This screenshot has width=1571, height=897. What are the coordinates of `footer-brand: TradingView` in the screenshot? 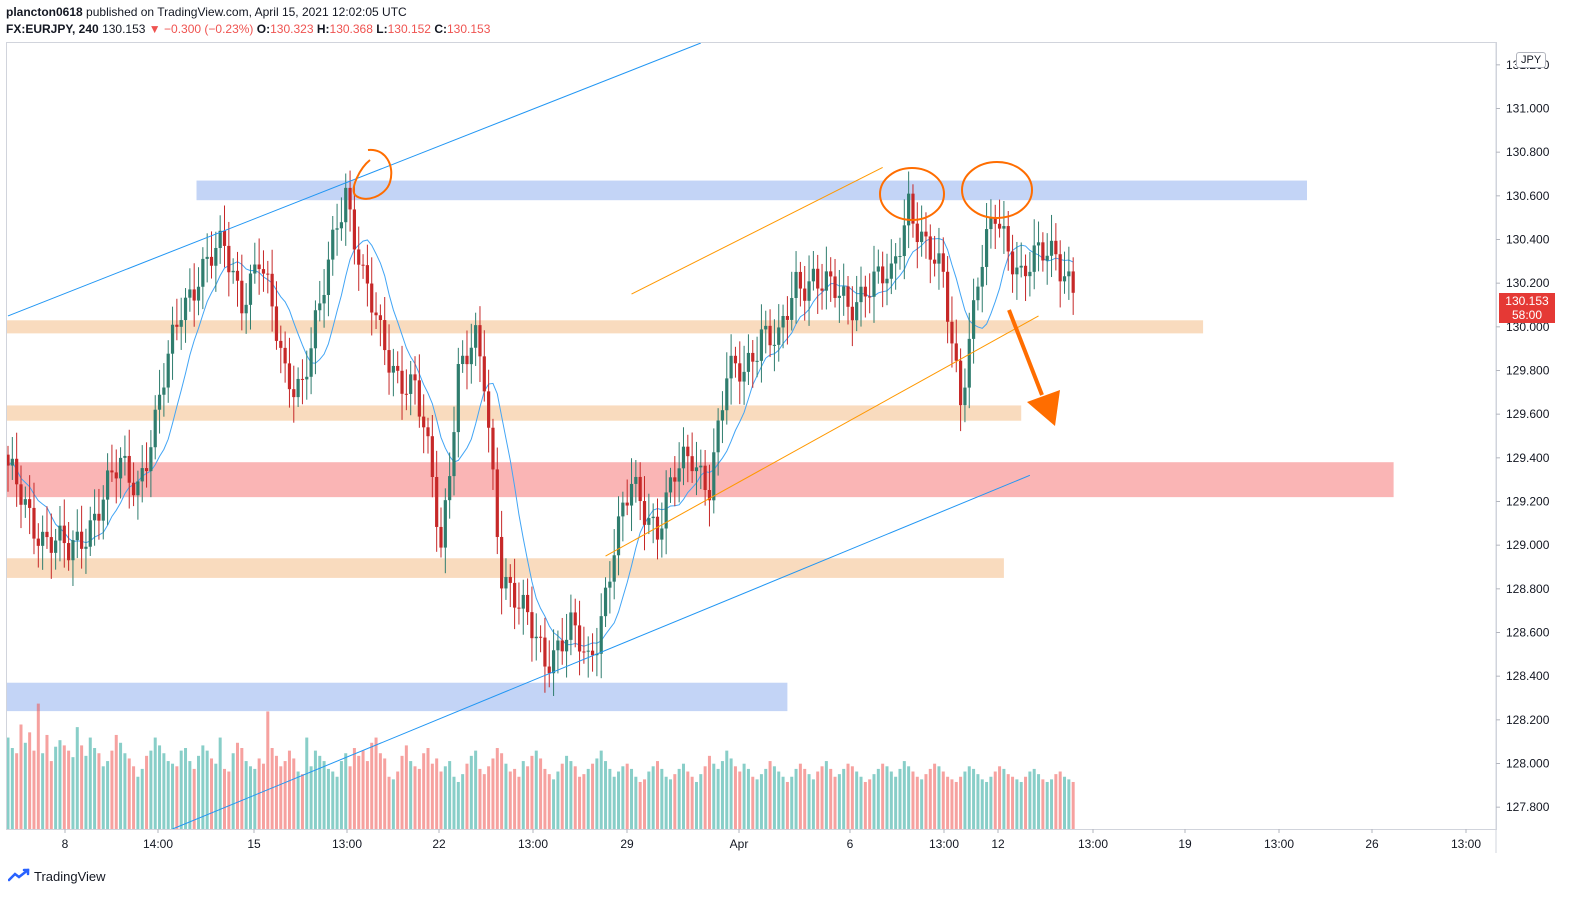 It's located at (57, 876).